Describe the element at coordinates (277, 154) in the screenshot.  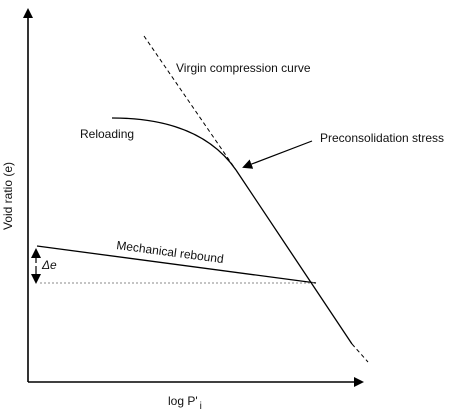
I see `preconsolidation-arrow` at that location.